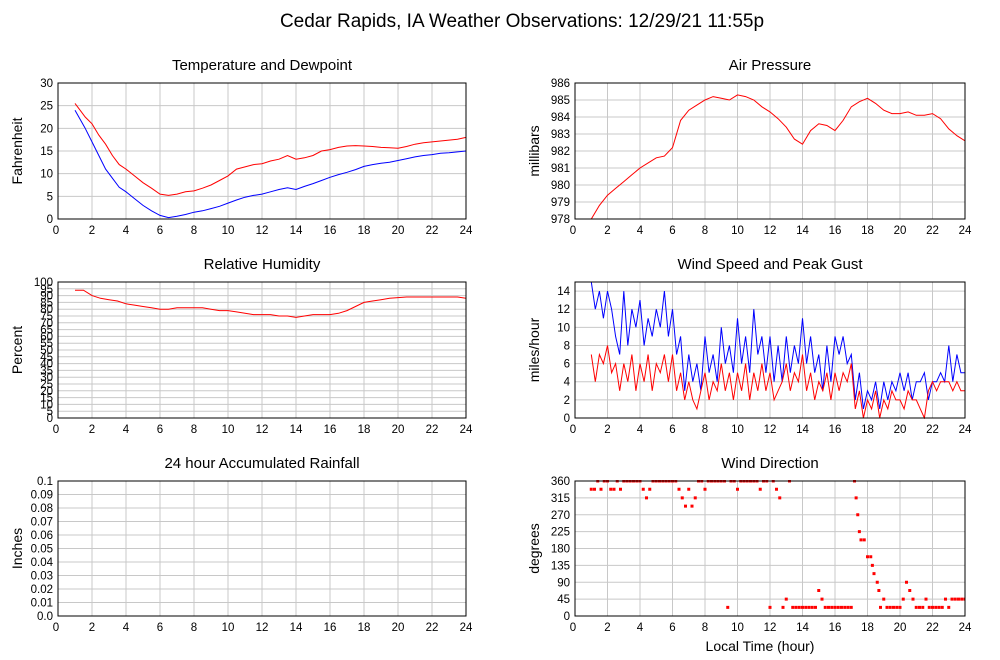 The height and width of the screenshot is (660, 1000). I want to click on y-tick-label: 0.06, so click(42, 536).